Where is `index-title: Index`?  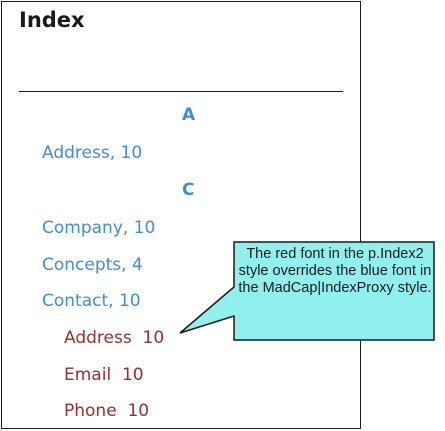 index-title: Index is located at coordinates (52, 20).